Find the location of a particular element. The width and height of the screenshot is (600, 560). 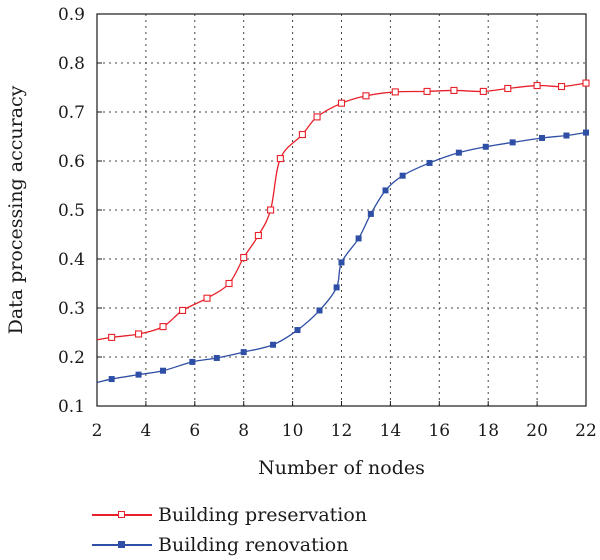

legend-label-renovation: Building renovation is located at coordinates (253, 545).